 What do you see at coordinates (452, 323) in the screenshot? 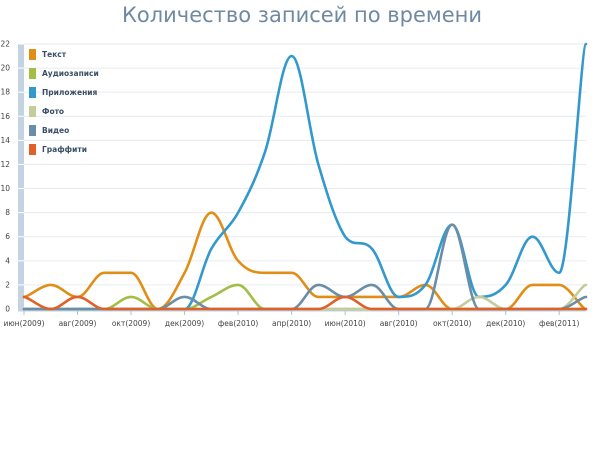
I see `x-tick-label: окт(2010)` at bounding box center [452, 323].